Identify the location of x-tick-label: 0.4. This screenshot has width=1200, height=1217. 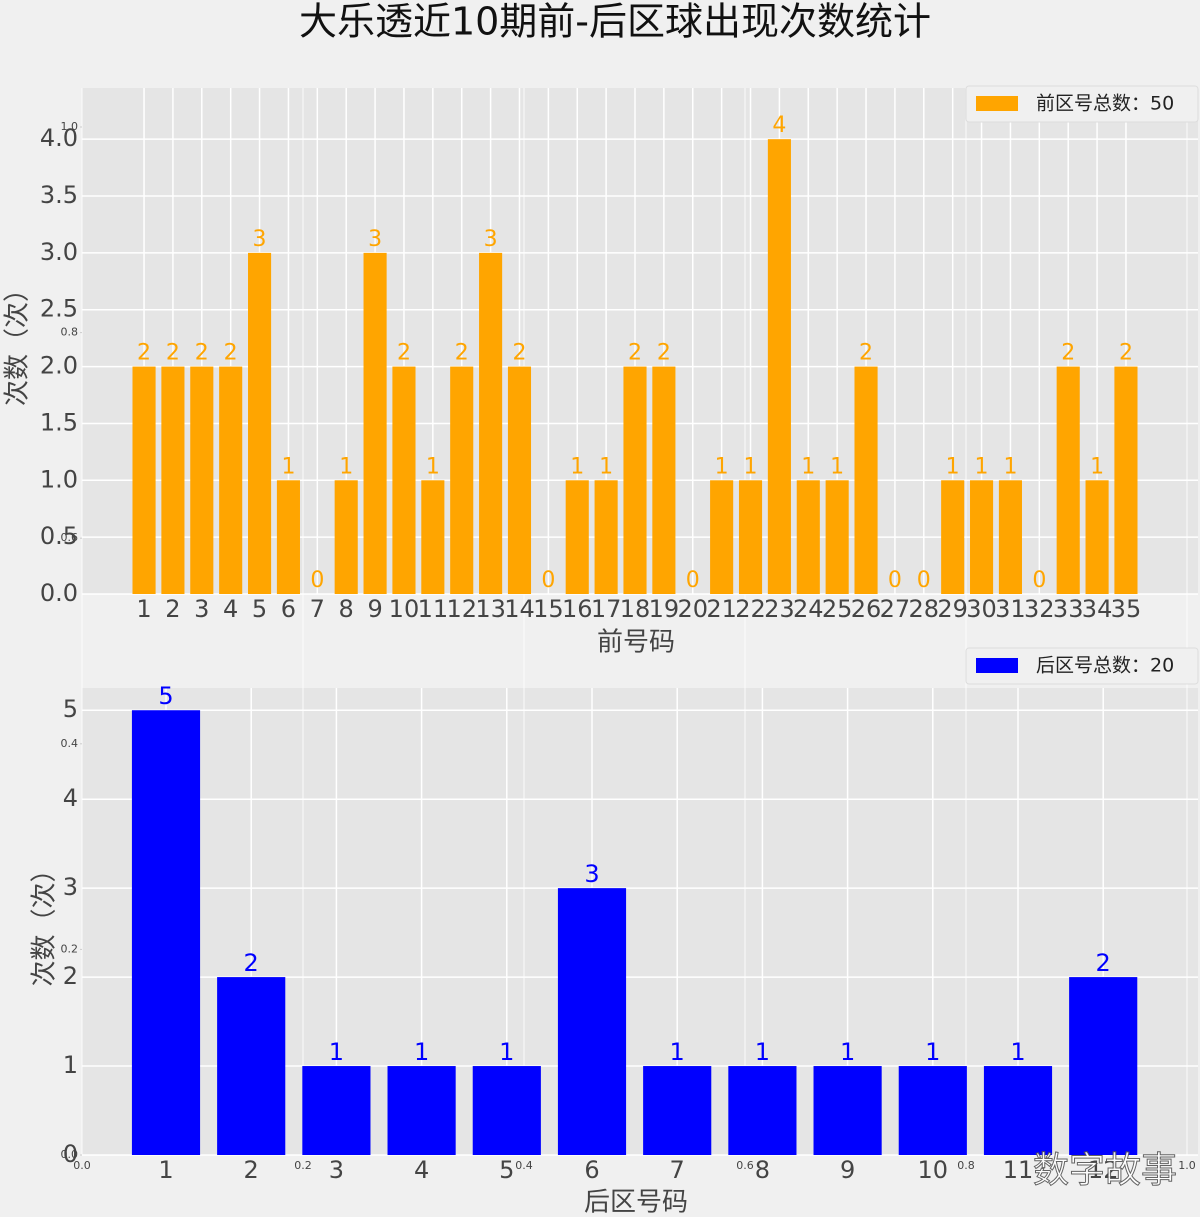
(524, 1165).